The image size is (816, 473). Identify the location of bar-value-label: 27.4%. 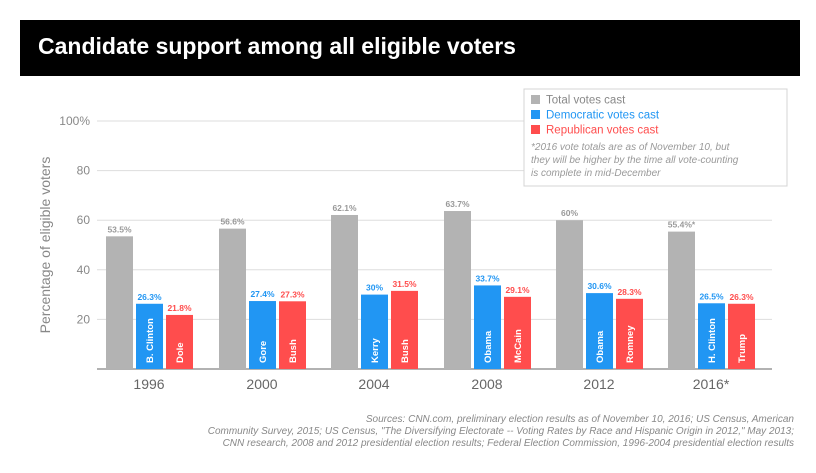
(262, 294).